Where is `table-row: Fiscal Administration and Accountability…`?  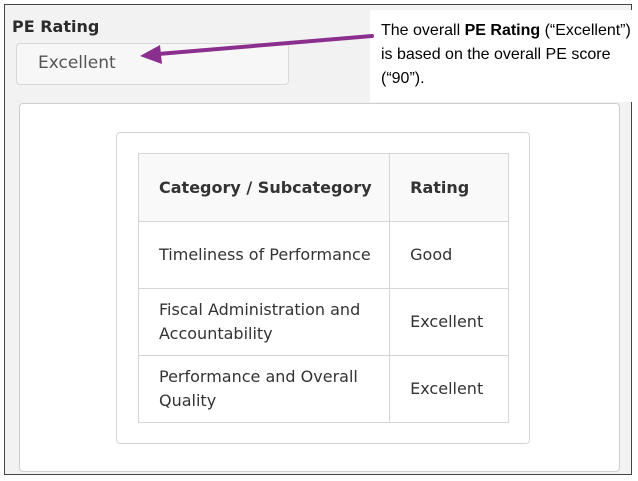
table-row: Fiscal Administration and Accountability… is located at coordinates (323, 322).